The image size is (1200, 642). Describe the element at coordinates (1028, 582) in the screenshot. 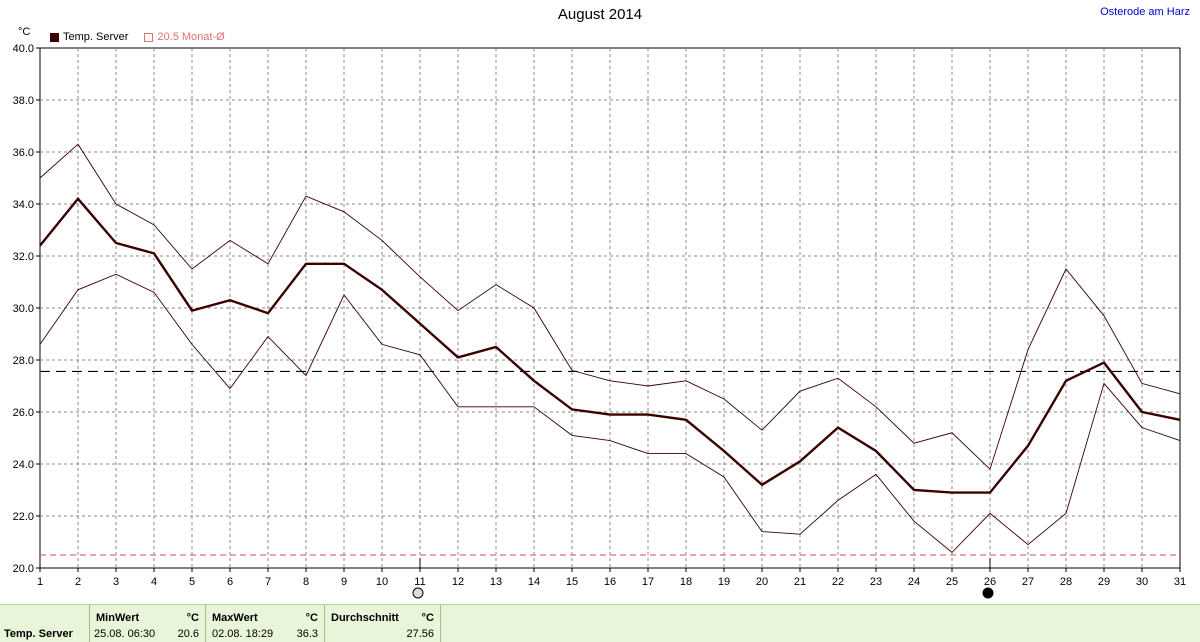

I see `x-tick-label: 27` at that location.